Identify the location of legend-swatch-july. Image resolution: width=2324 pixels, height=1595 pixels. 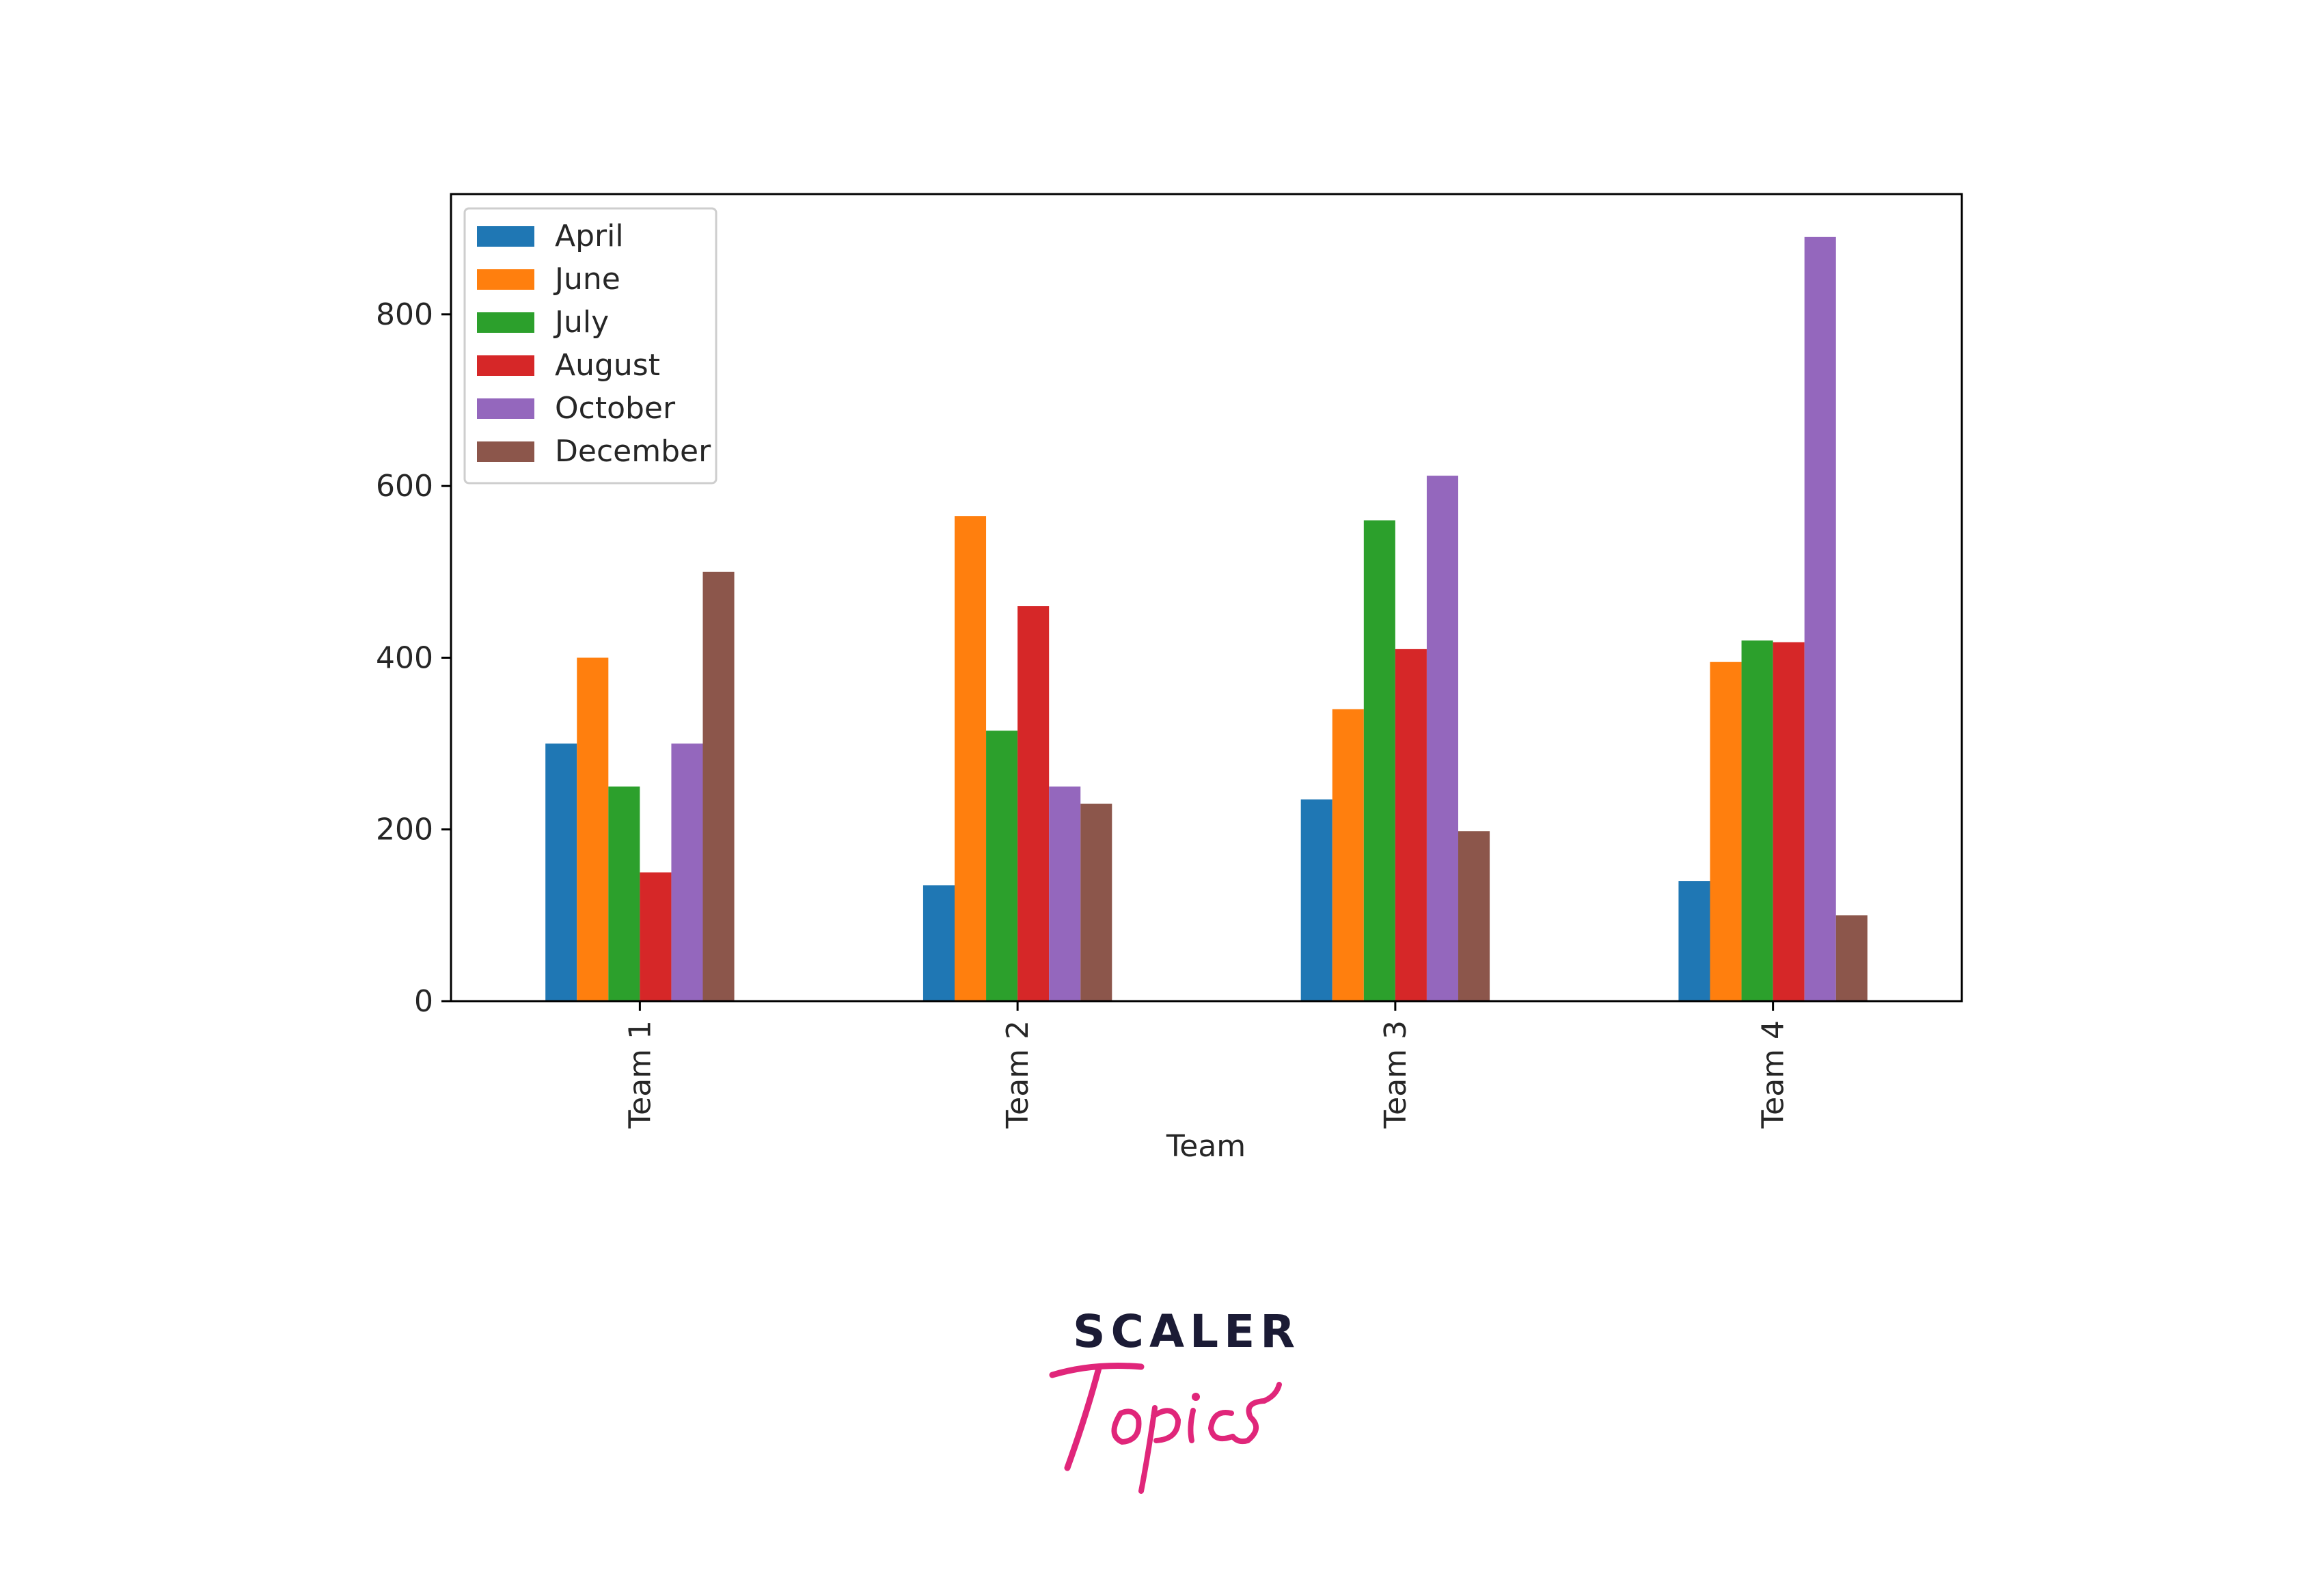
(505, 322).